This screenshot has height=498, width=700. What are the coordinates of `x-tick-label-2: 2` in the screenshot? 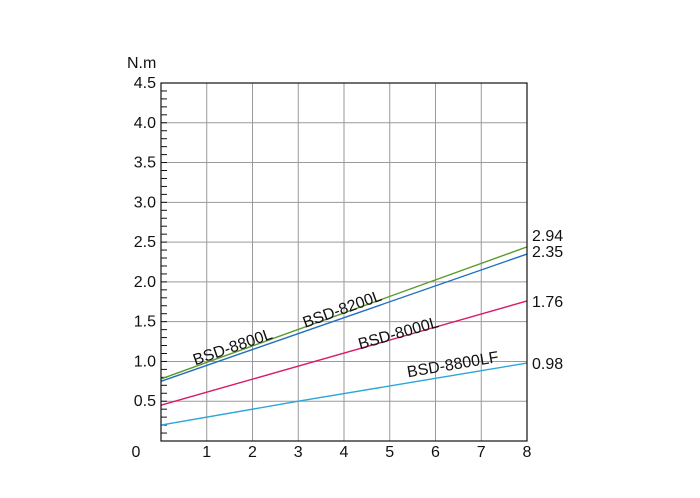 It's located at (252, 452).